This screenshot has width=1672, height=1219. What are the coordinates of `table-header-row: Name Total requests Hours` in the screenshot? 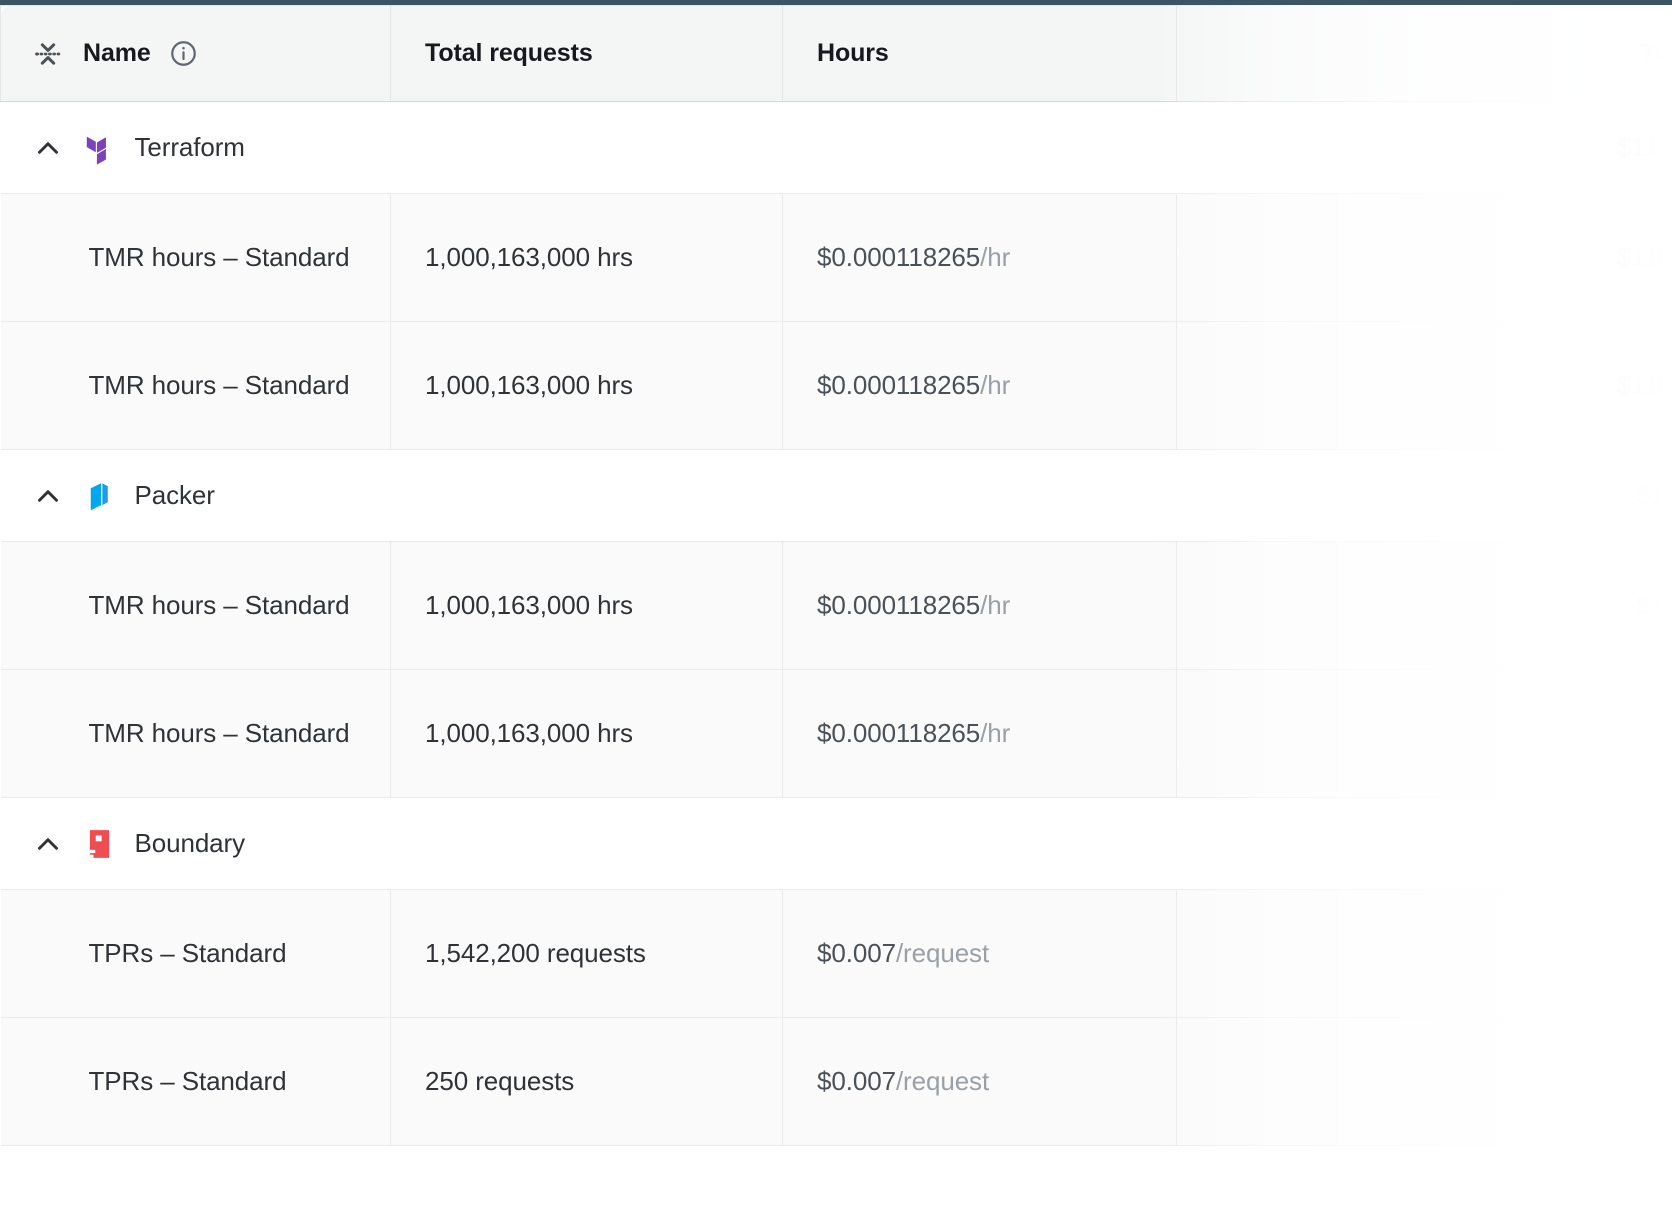 It's located at (836, 53).